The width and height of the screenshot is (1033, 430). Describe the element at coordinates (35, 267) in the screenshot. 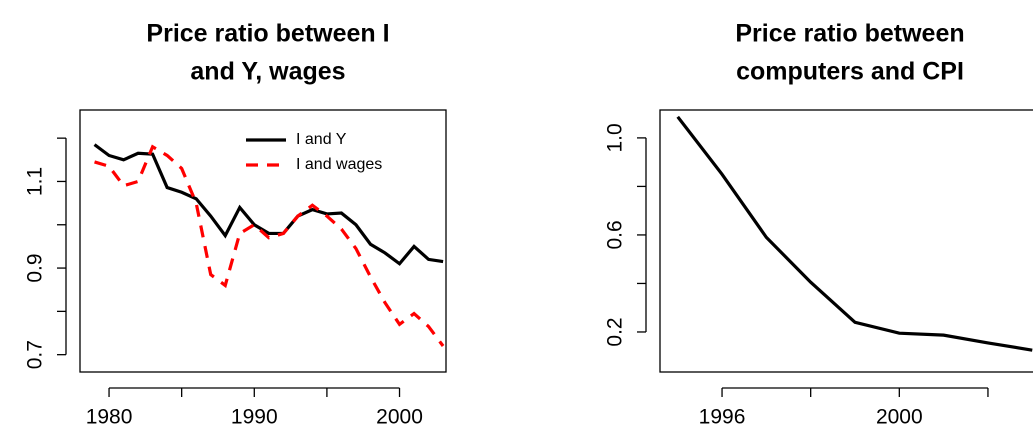

I see `y-tick-label: 0.9` at that location.